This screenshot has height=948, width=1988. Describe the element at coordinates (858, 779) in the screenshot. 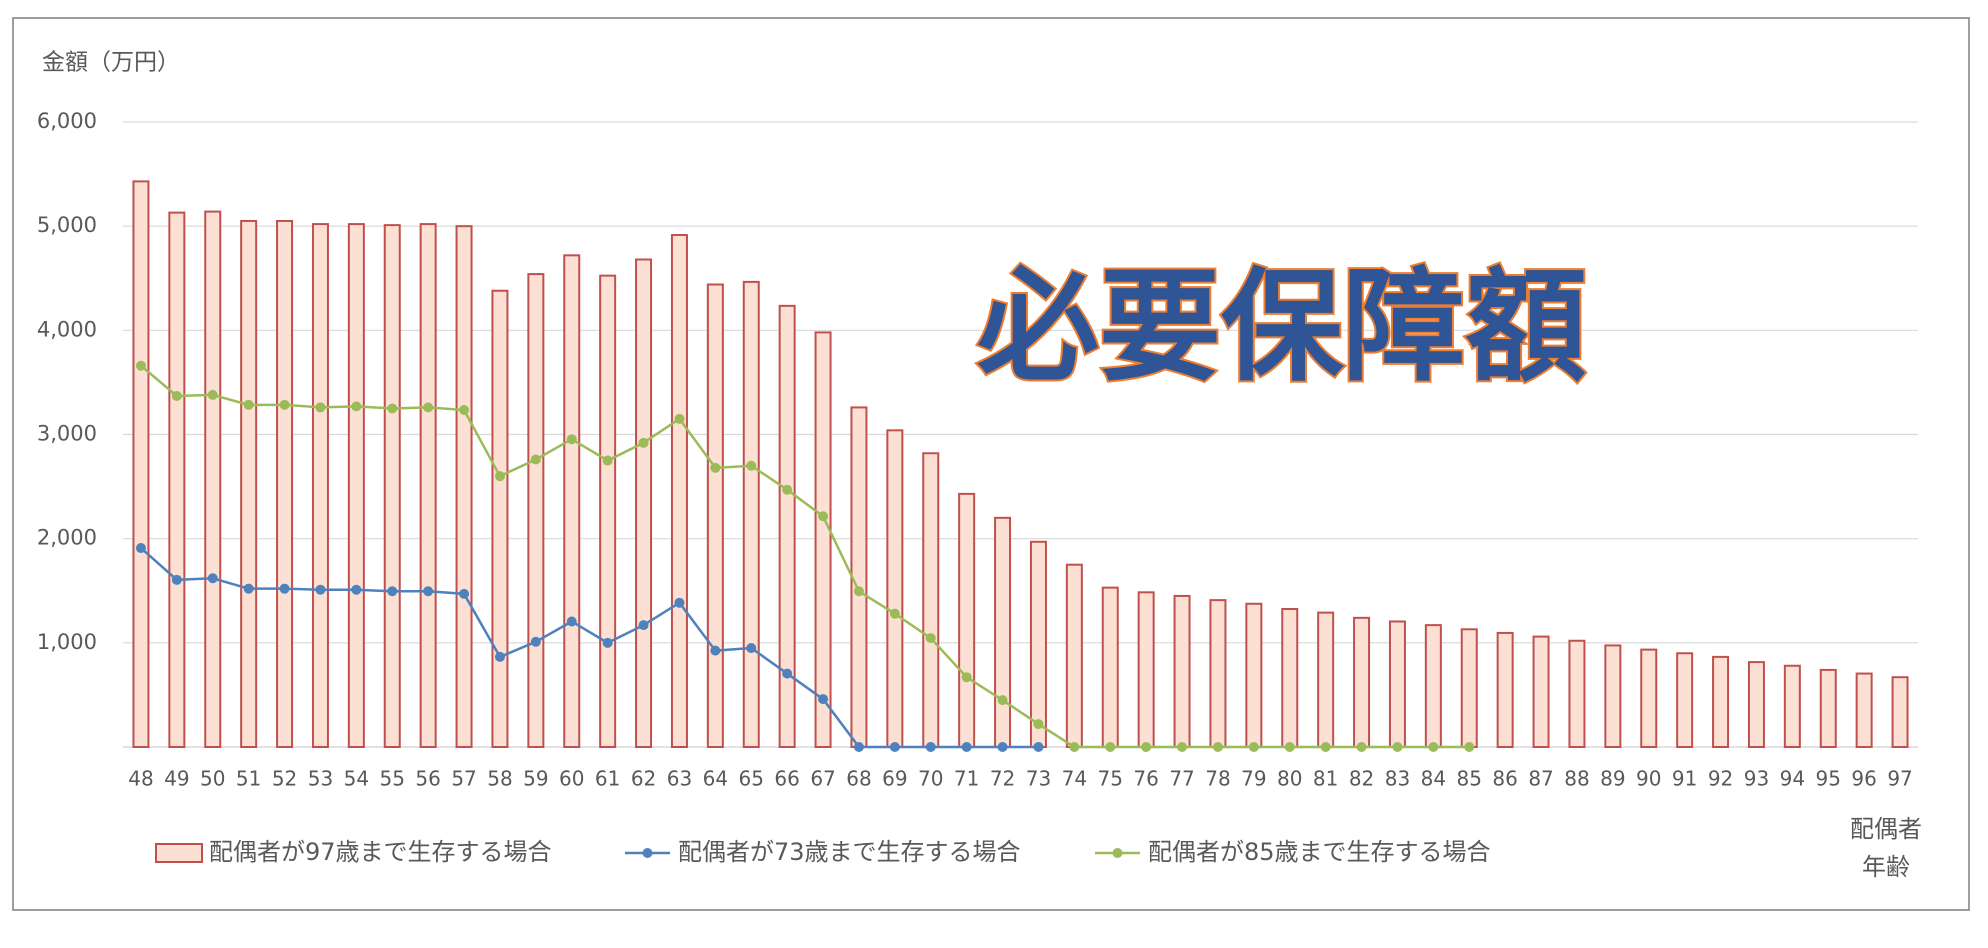

I see `x-tick-label: 68` at that location.